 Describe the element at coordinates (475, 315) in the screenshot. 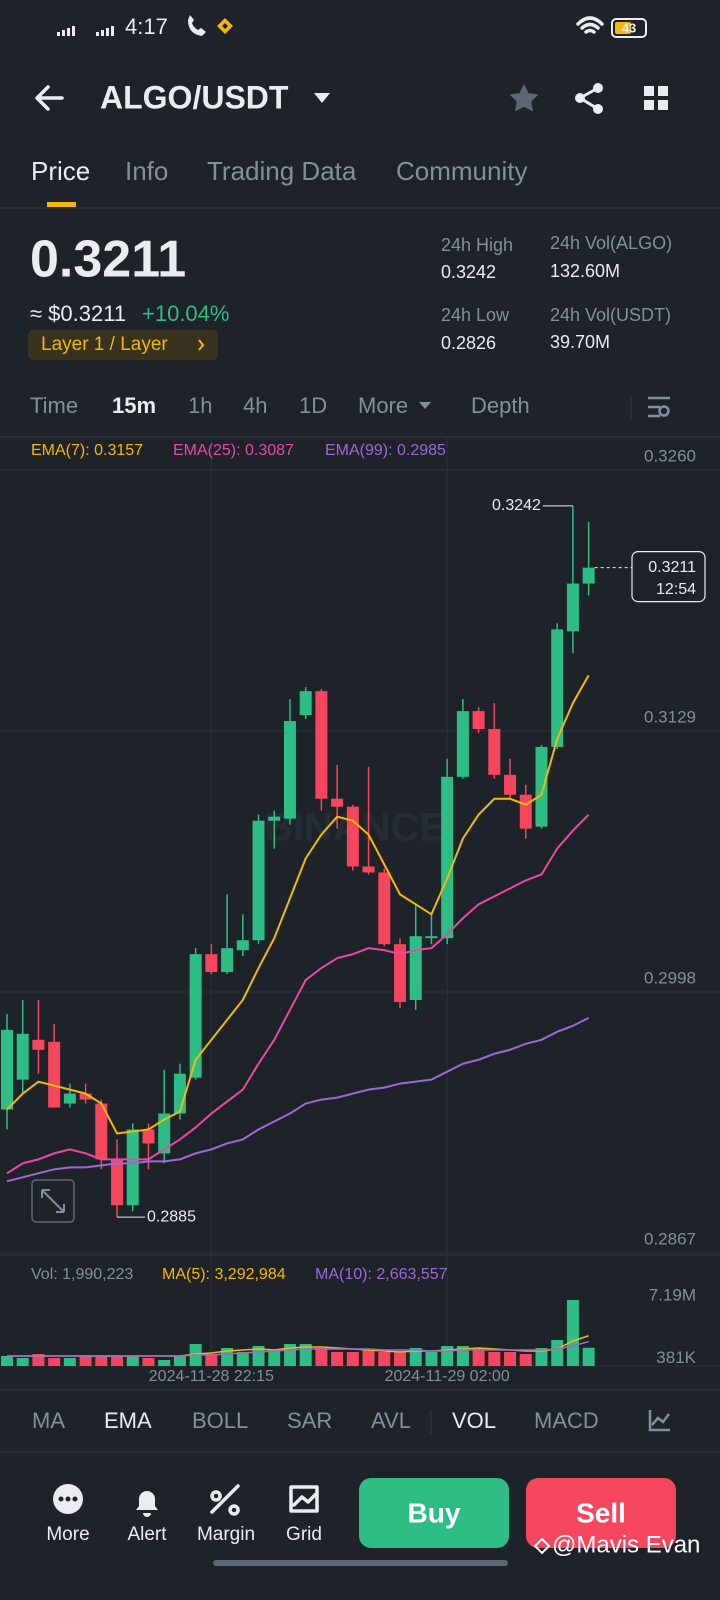

I see `stat-label: 24h Low` at that location.